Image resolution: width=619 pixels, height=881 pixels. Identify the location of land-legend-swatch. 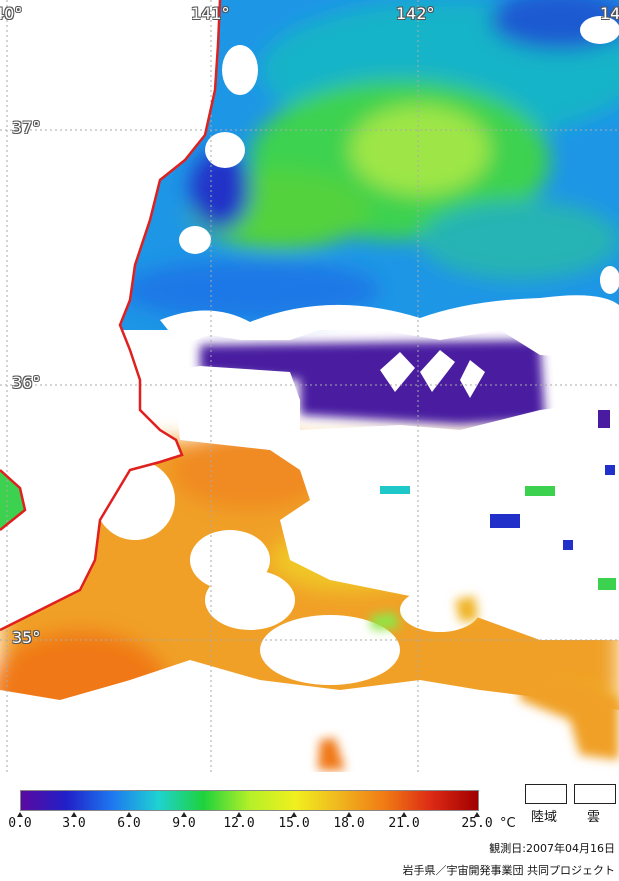
(546, 794).